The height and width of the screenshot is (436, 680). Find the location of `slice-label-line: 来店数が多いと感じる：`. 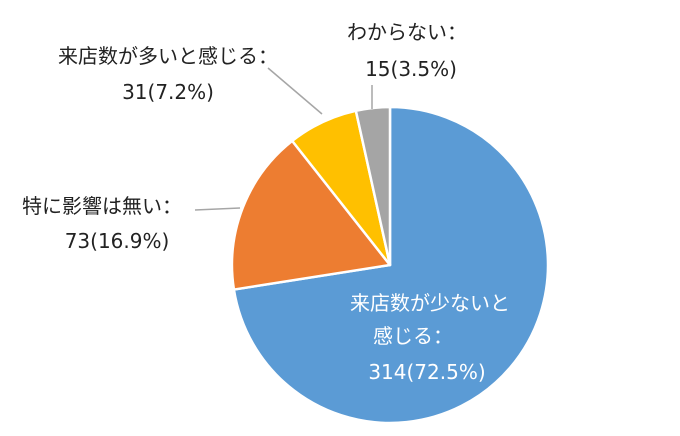

slice-label-line: 来店数が多いと感じる： is located at coordinates (168, 56).